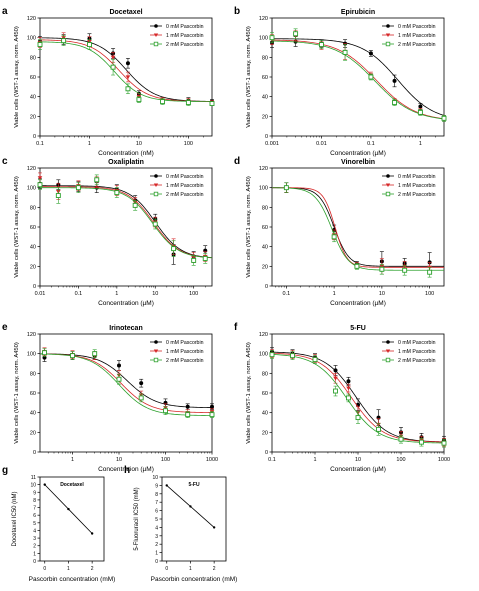 The image size is (479, 591). Describe the element at coordinates (139, 144) in the screenshot. I see `x-tick-label: 10` at that location.